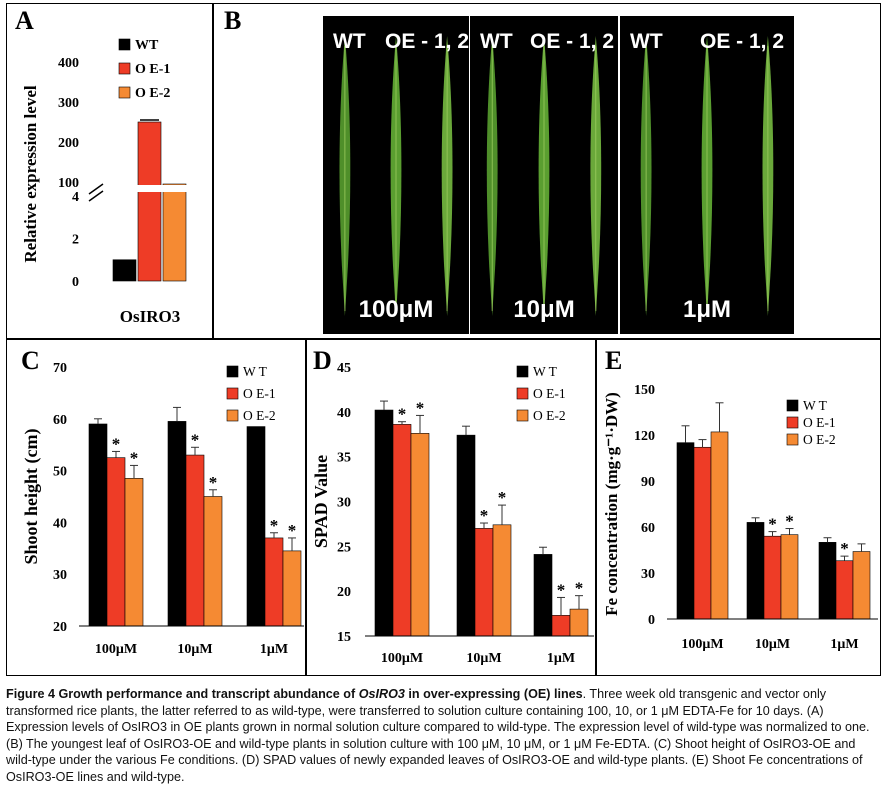 The height and width of the screenshot is (800, 886). Describe the element at coordinates (30, 360) in the screenshot. I see `panel-c-label: C` at that location.